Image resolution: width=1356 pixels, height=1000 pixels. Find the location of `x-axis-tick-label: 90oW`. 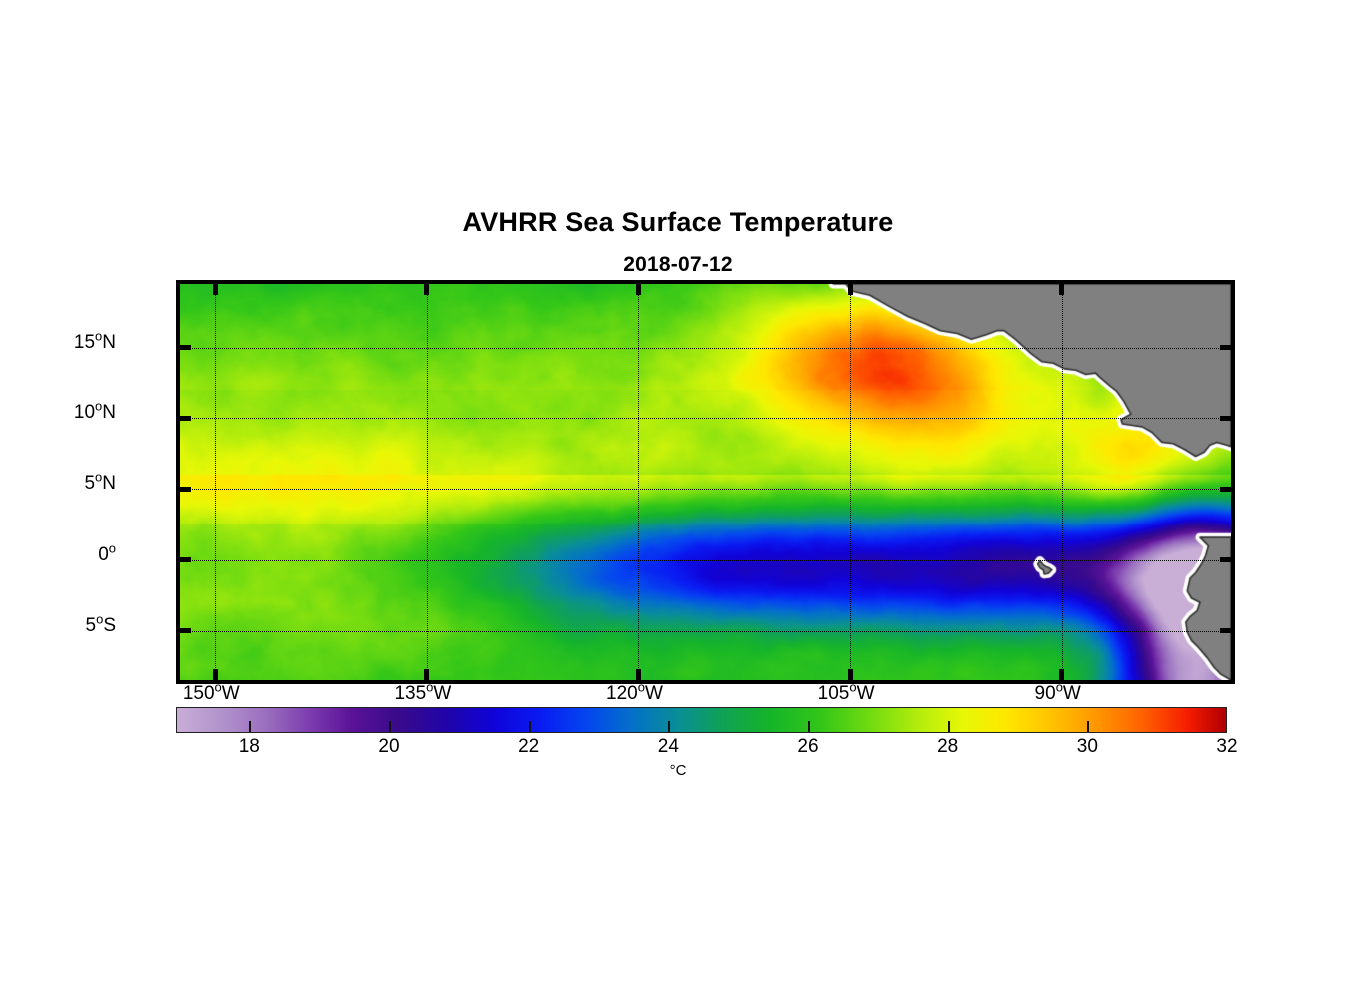

x-axis-tick-label: 90oW is located at coordinates (1057, 691).